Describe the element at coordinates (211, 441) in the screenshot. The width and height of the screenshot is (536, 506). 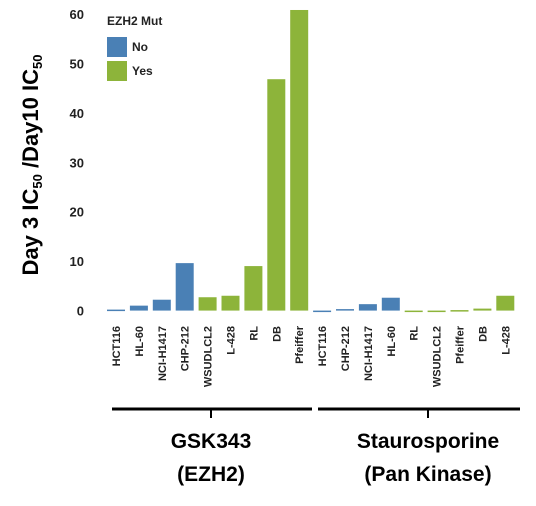
I see `group-label-drug: GSK343` at that location.